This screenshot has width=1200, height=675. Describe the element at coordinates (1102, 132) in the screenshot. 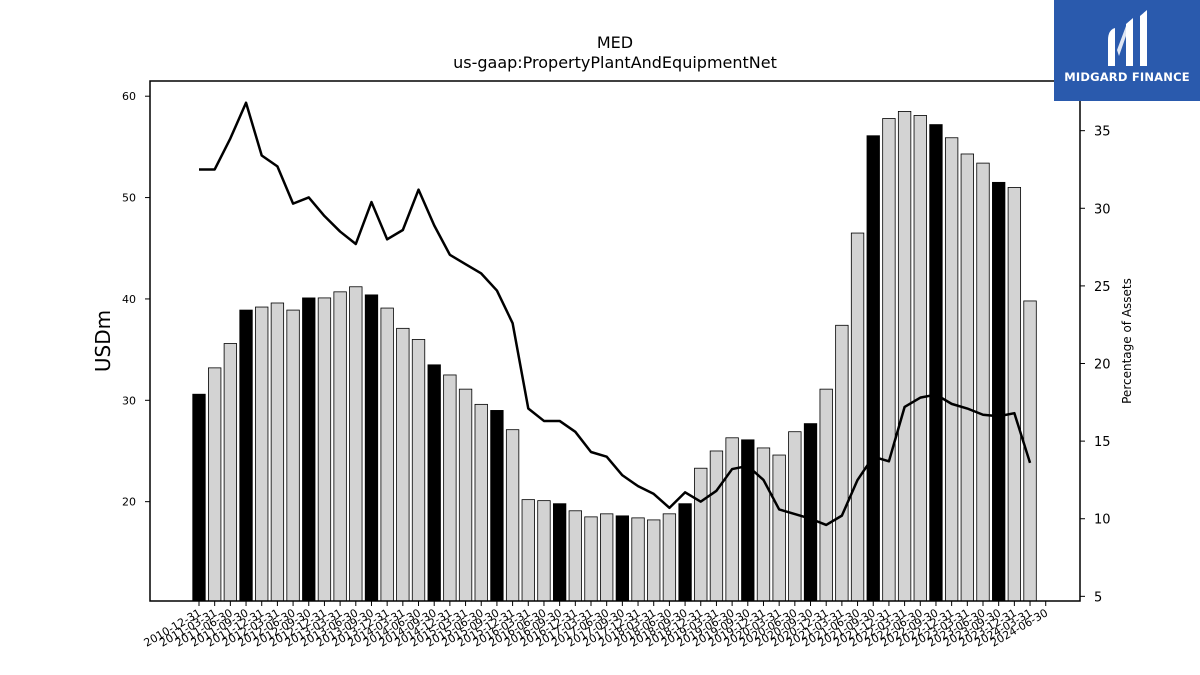

I see `y2-tick-label: 35` at that location.